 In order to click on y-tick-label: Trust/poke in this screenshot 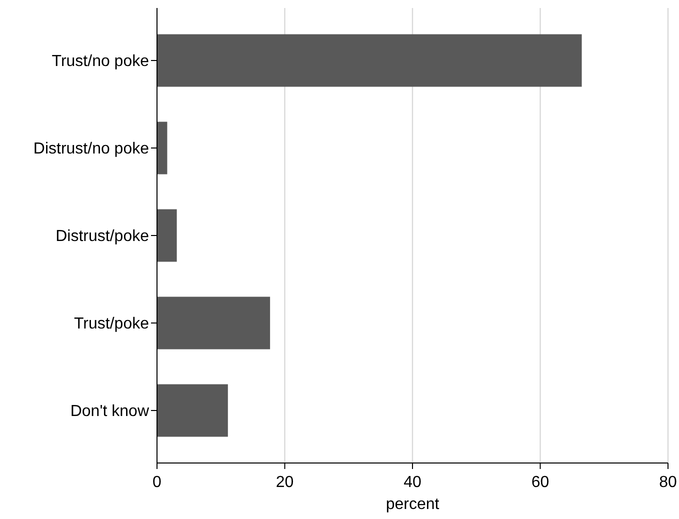, I will do `click(112, 324)`.